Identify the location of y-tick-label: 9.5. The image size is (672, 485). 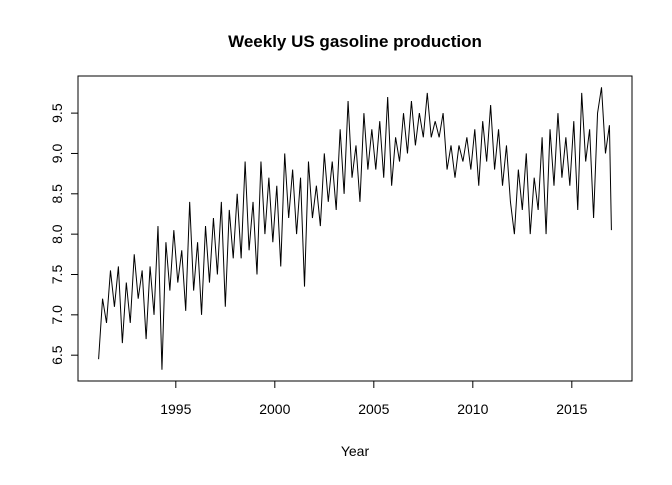
(57, 113).